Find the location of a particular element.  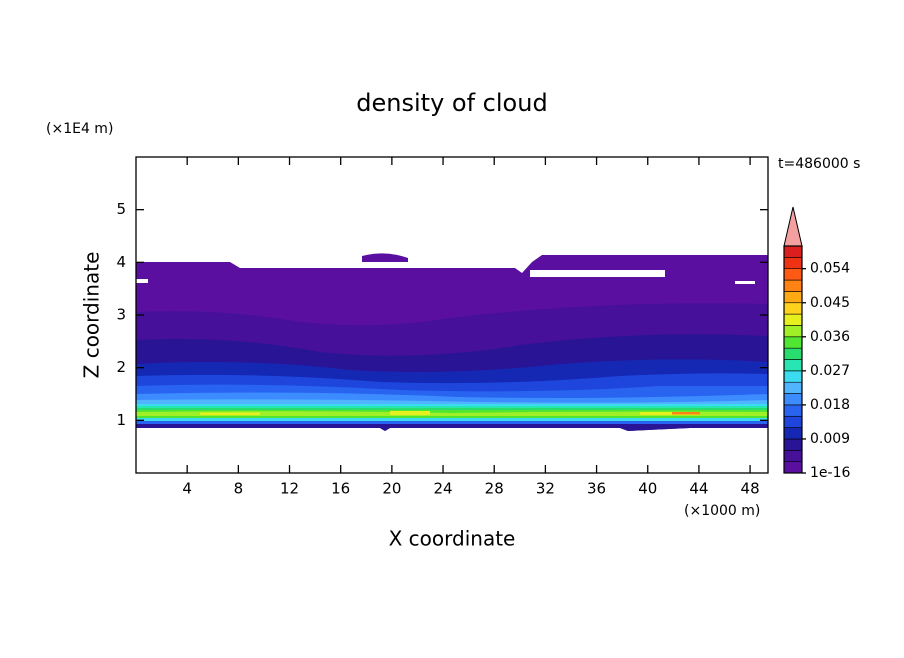

chart-title: density of cloud is located at coordinates (451, 103).